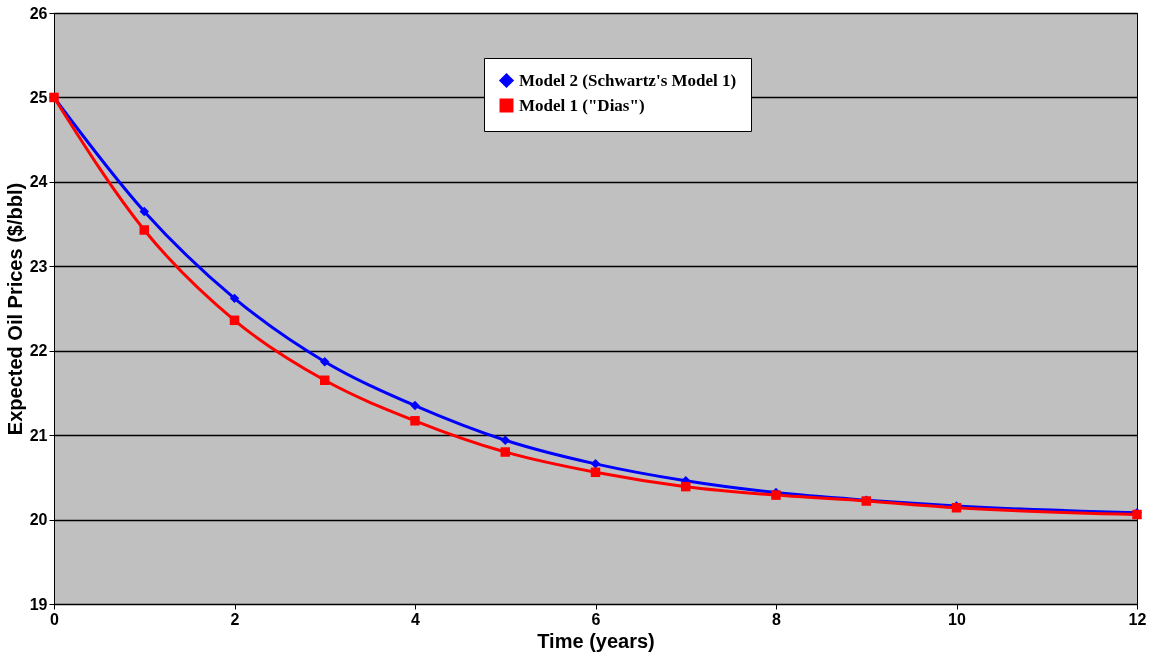  What do you see at coordinates (38, 97) in the screenshot?
I see `y-tick-label: 25` at bounding box center [38, 97].